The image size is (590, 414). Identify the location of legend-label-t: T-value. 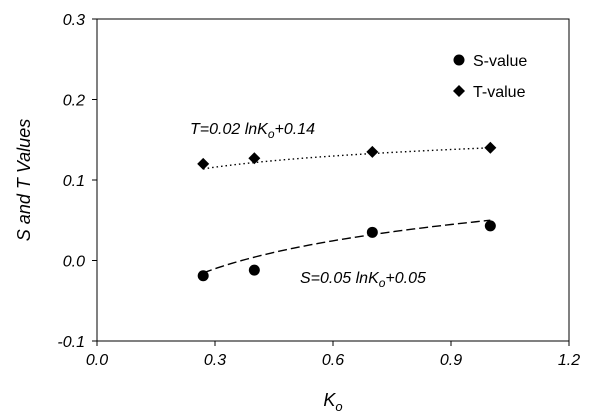
(499, 92).